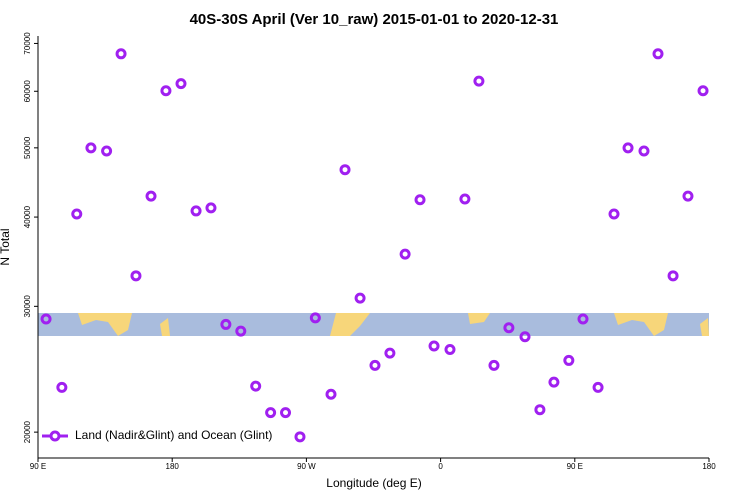 The image size is (750, 500). I want to click on y-tick-label: 30000, so click(27, 306).